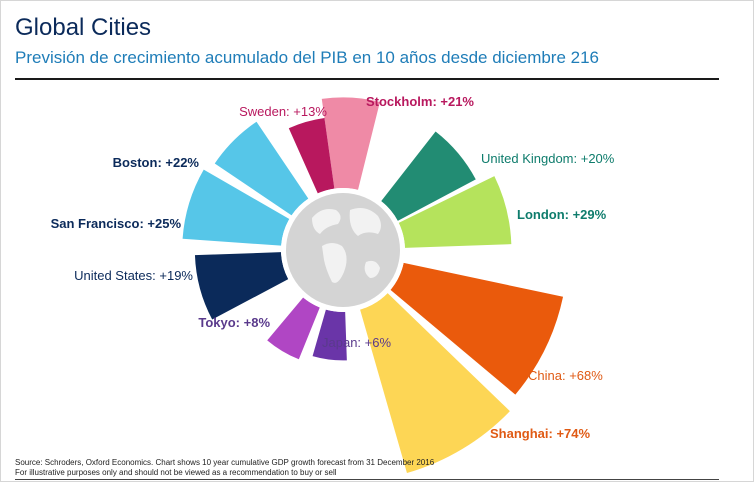 The height and width of the screenshot is (482, 754). I want to click on label-united-states: United States: +19%, so click(133, 275).